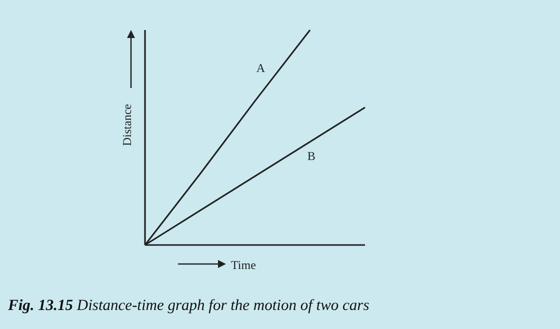 The width and height of the screenshot is (560, 329). Describe the element at coordinates (127, 125) in the screenshot. I see `y-axis-title: Distance` at that location.